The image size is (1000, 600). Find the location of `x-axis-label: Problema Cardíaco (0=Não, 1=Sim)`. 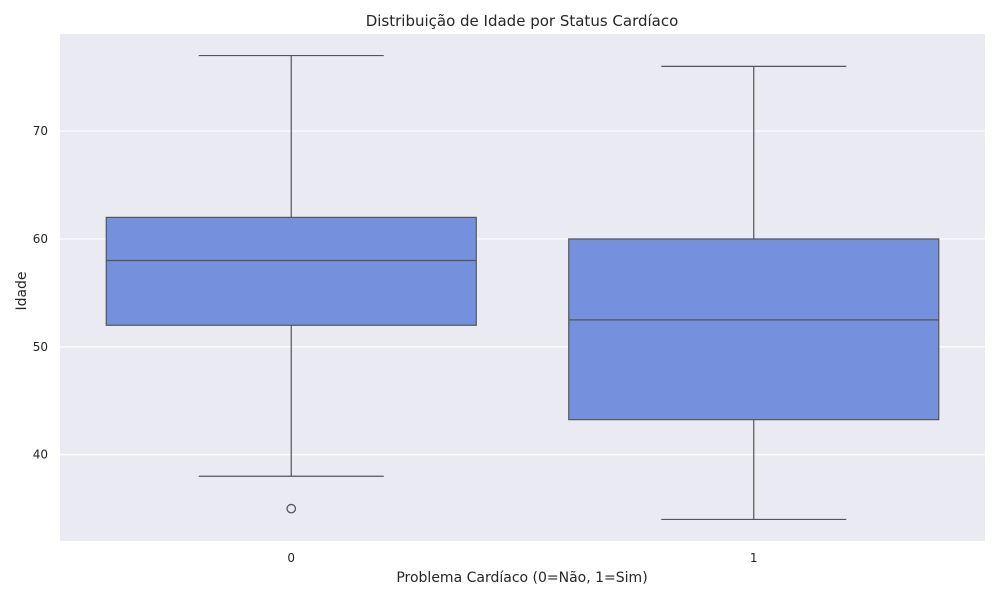

x-axis-label: Problema Cardíaco (0=Não, 1=Sim) is located at coordinates (521, 578).